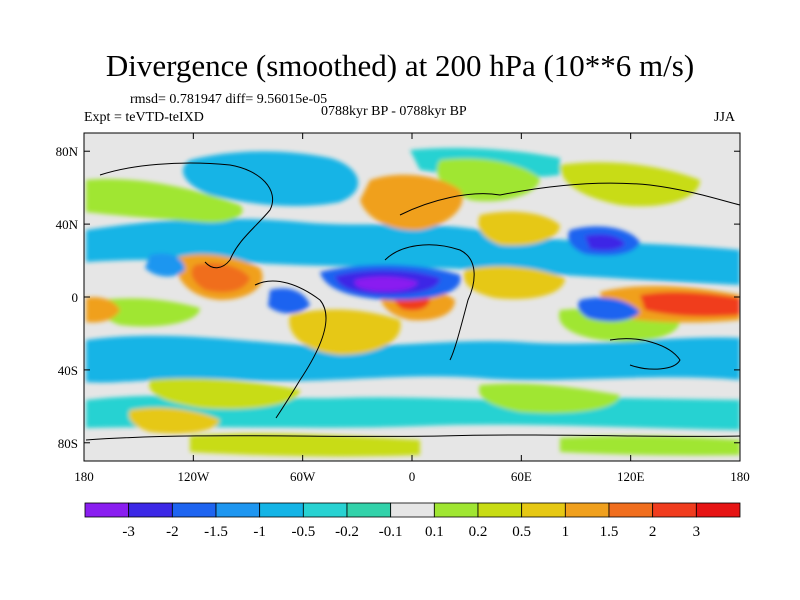 This screenshot has width=800, height=600. Describe the element at coordinates (259, 532) in the screenshot. I see `colorbar-label: -1` at that location.